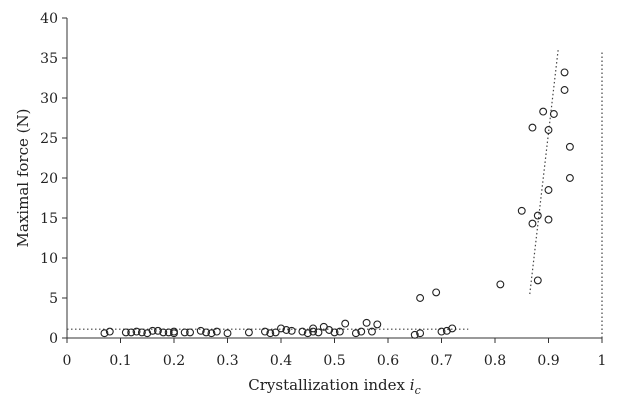 This screenshot has width=617, height=401. Describe the element at coordinates (67, 361) in the screenshot. I see `x-tick-label: 0` at that location.